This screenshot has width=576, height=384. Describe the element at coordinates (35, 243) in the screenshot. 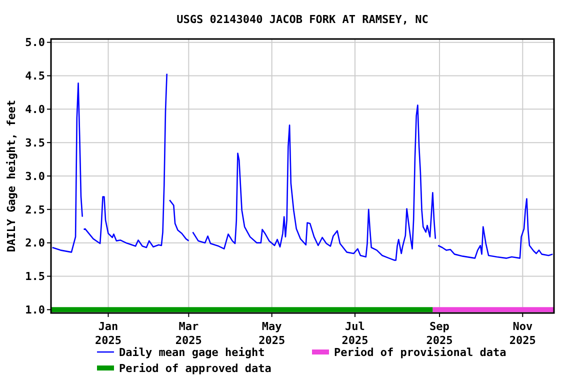

I see `y-tick-label: 2.0` at that location.